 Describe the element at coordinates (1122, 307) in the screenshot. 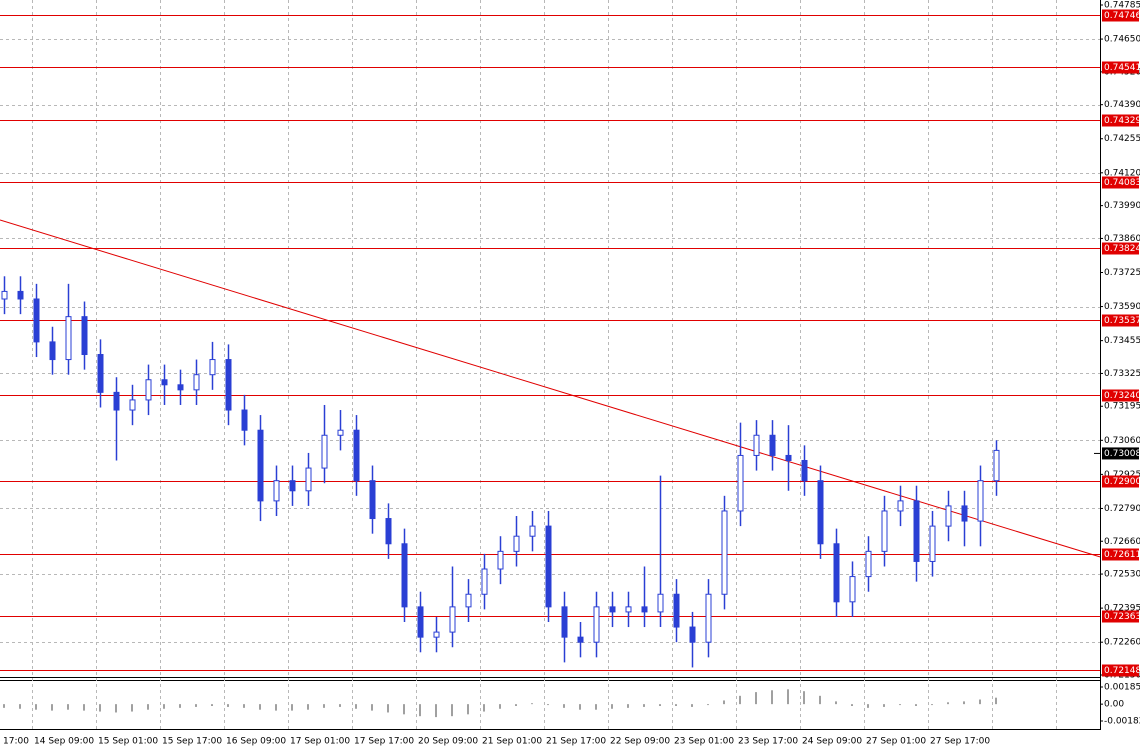

I see `y-tick-label: 0.73590` at that location.